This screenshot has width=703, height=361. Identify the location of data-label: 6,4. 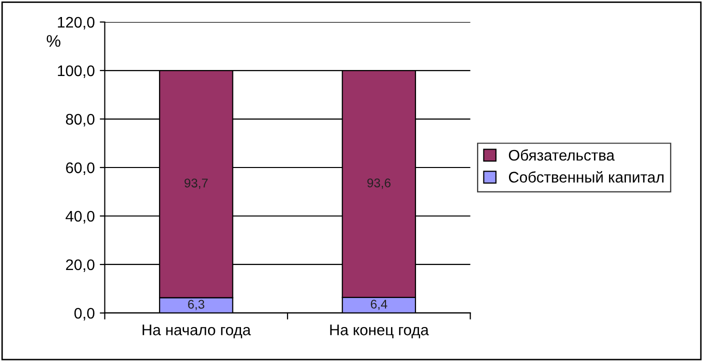
(379, 305).